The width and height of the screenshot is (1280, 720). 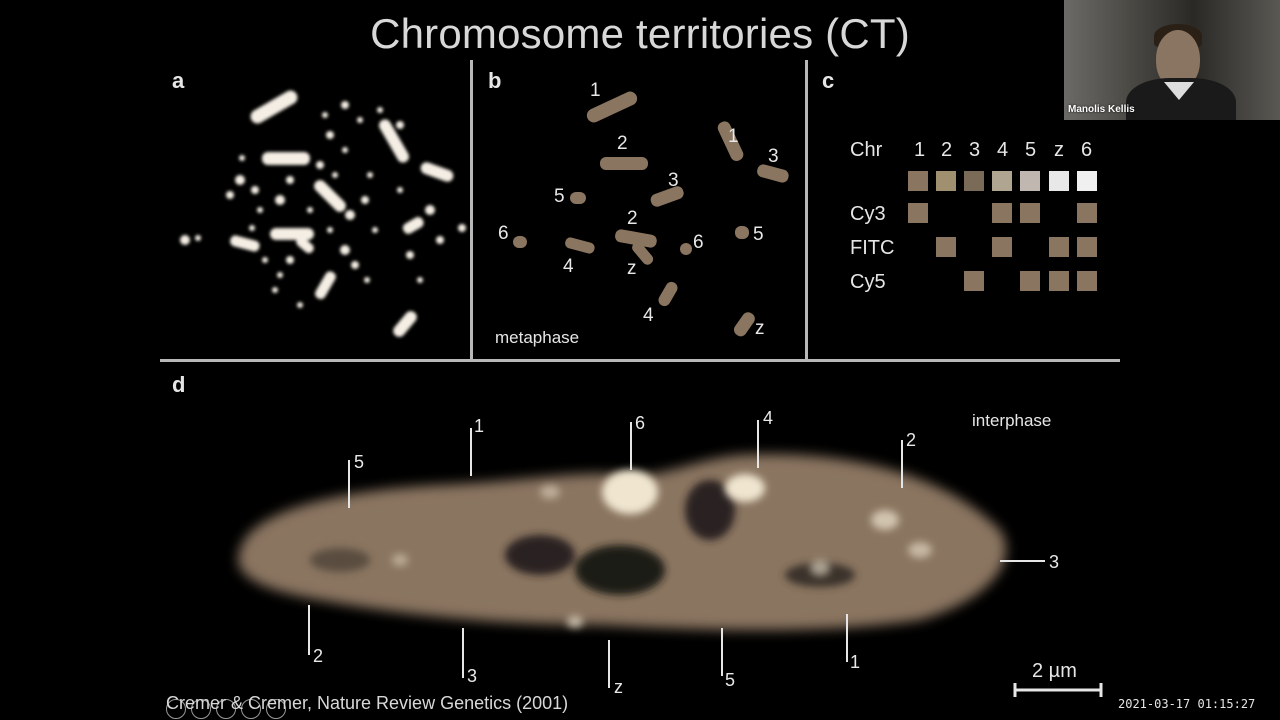 I want to click on pen-tool-icon, so click(x=226, y=709).